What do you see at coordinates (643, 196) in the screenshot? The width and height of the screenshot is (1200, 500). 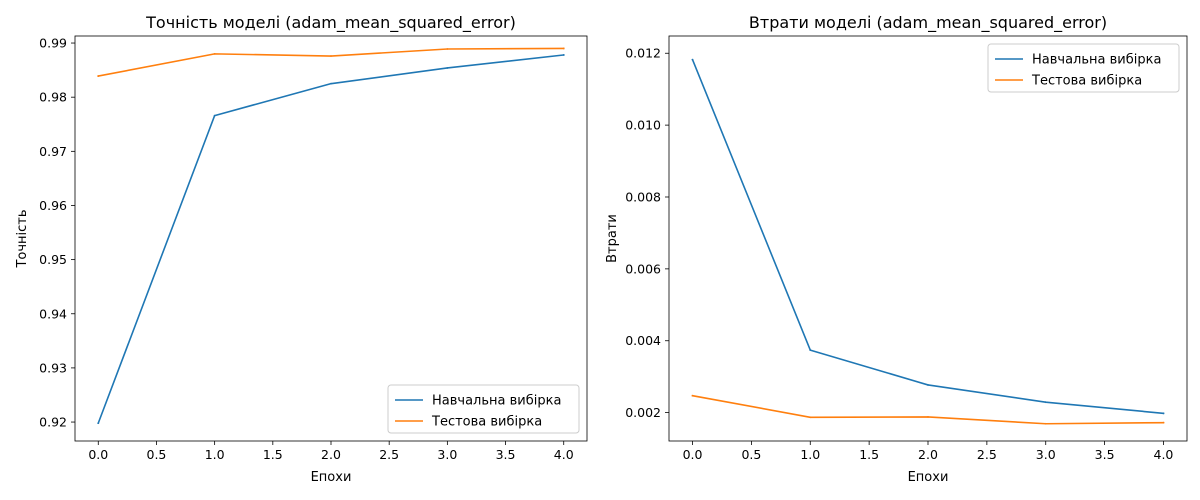 I see `y-tick-label: 0.008` at bounding box center [643, 196].